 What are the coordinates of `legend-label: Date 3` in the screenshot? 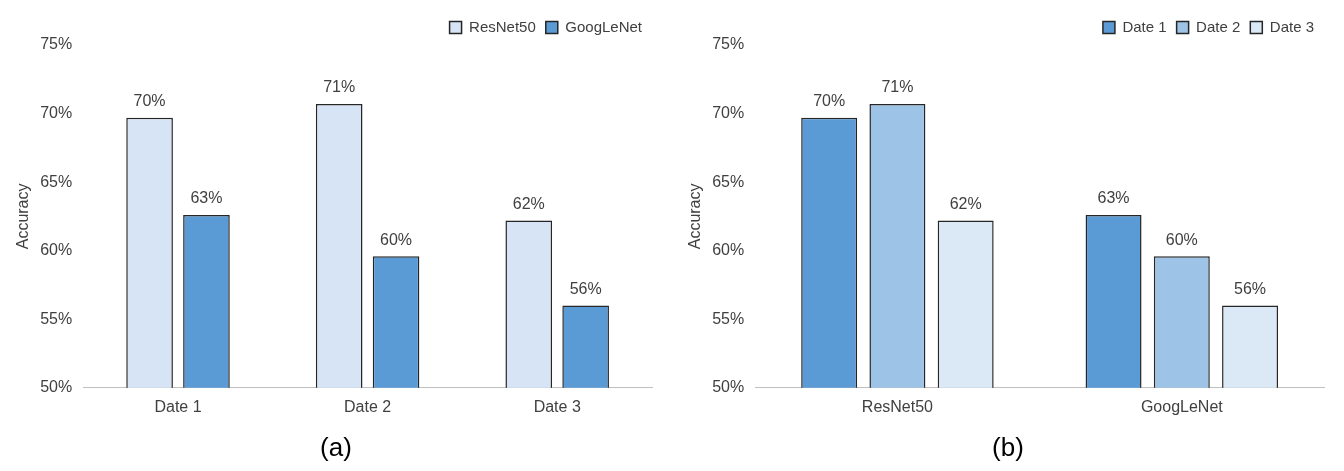 It's located at (1292, 26).